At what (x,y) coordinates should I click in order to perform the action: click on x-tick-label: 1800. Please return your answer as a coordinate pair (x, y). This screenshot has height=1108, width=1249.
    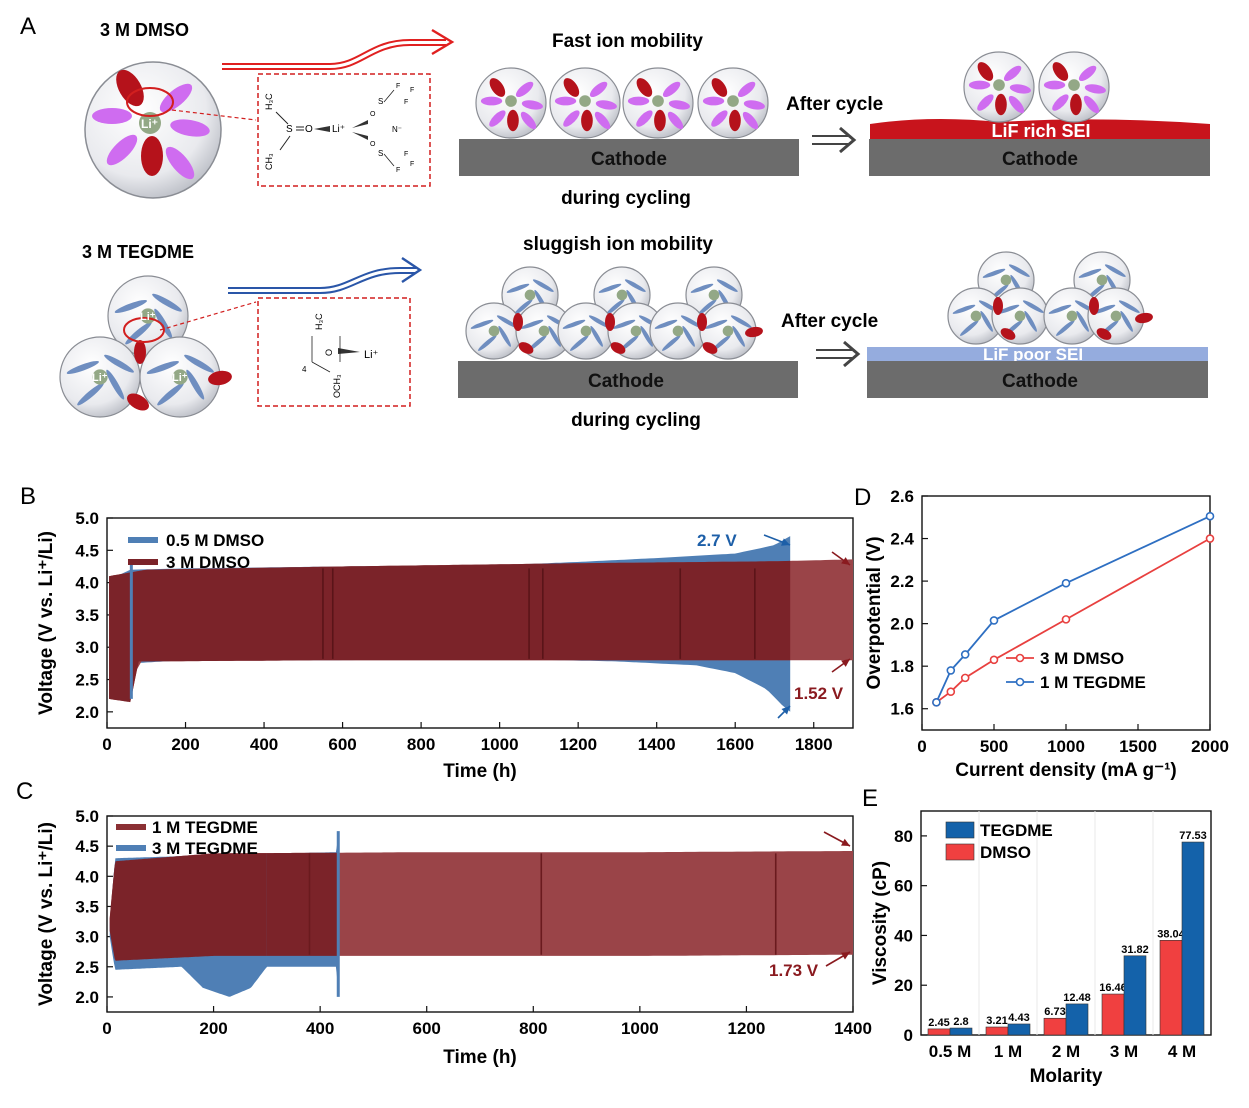
    Looking at the image, I should click on (814, 744).